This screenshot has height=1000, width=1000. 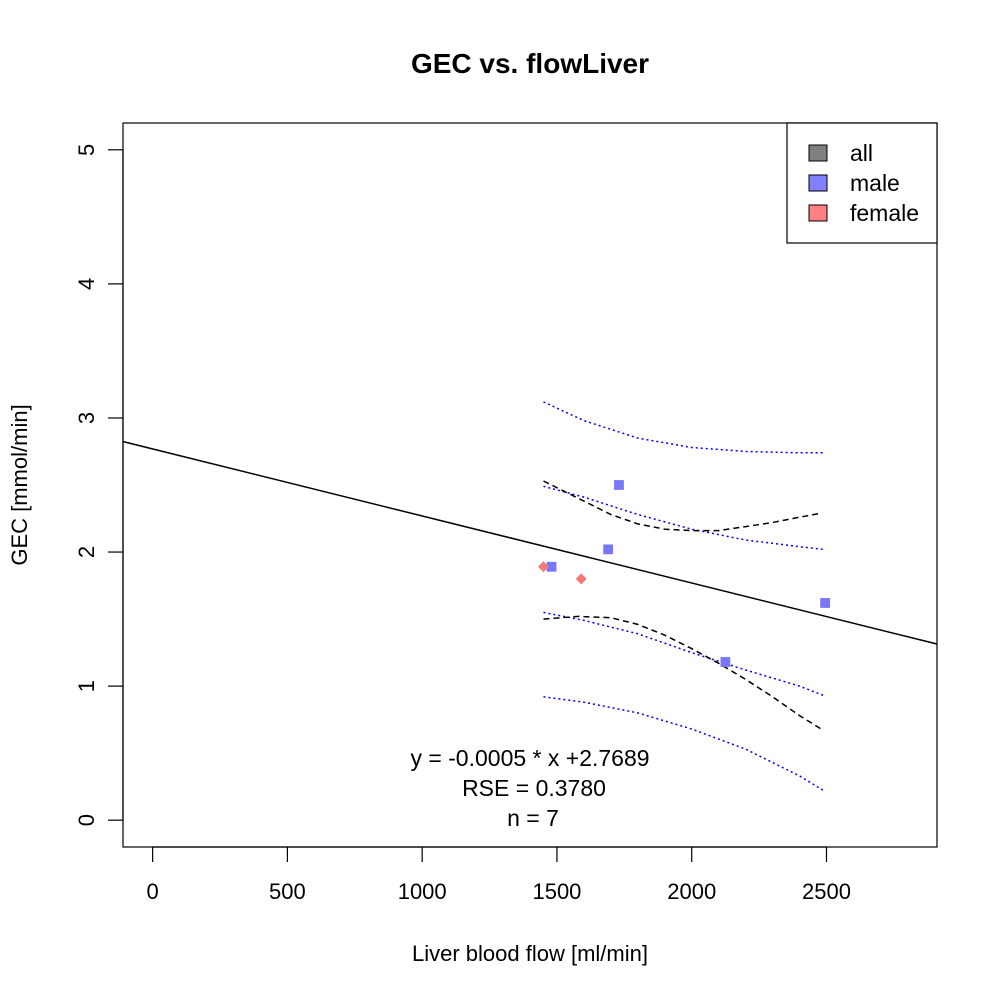 I want to click on legend-label-female: female, so click(x=884, y=213).